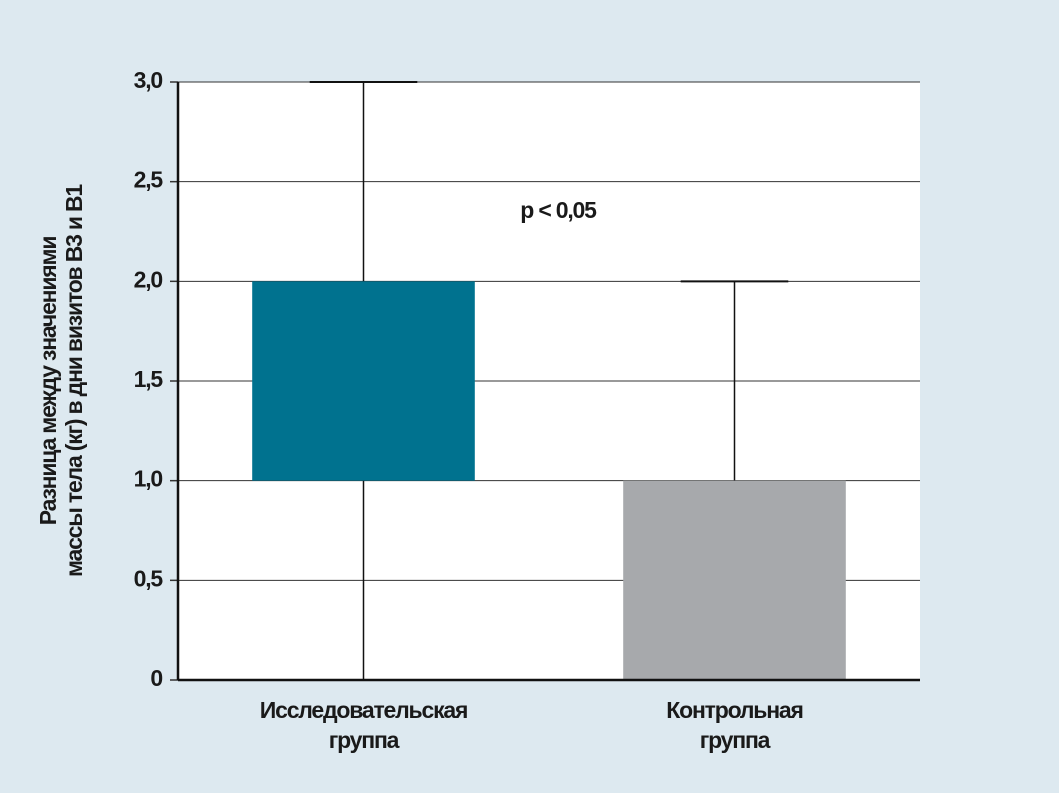  What do you see at coordinates (149, 379) in the screenshot?
I see `y-tick-label: 1,5` at bounding box center [149, 379].